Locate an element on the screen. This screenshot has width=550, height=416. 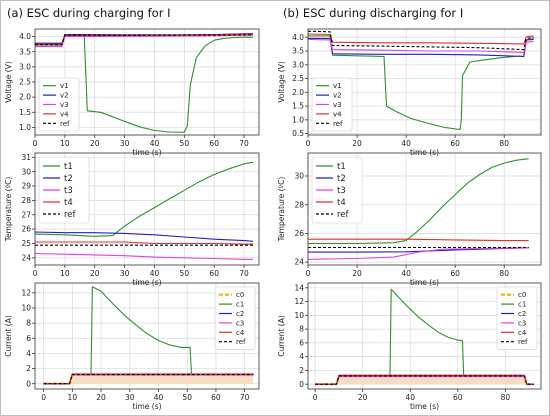
legend-label-ref: ref is located at coordinates (65, 124).